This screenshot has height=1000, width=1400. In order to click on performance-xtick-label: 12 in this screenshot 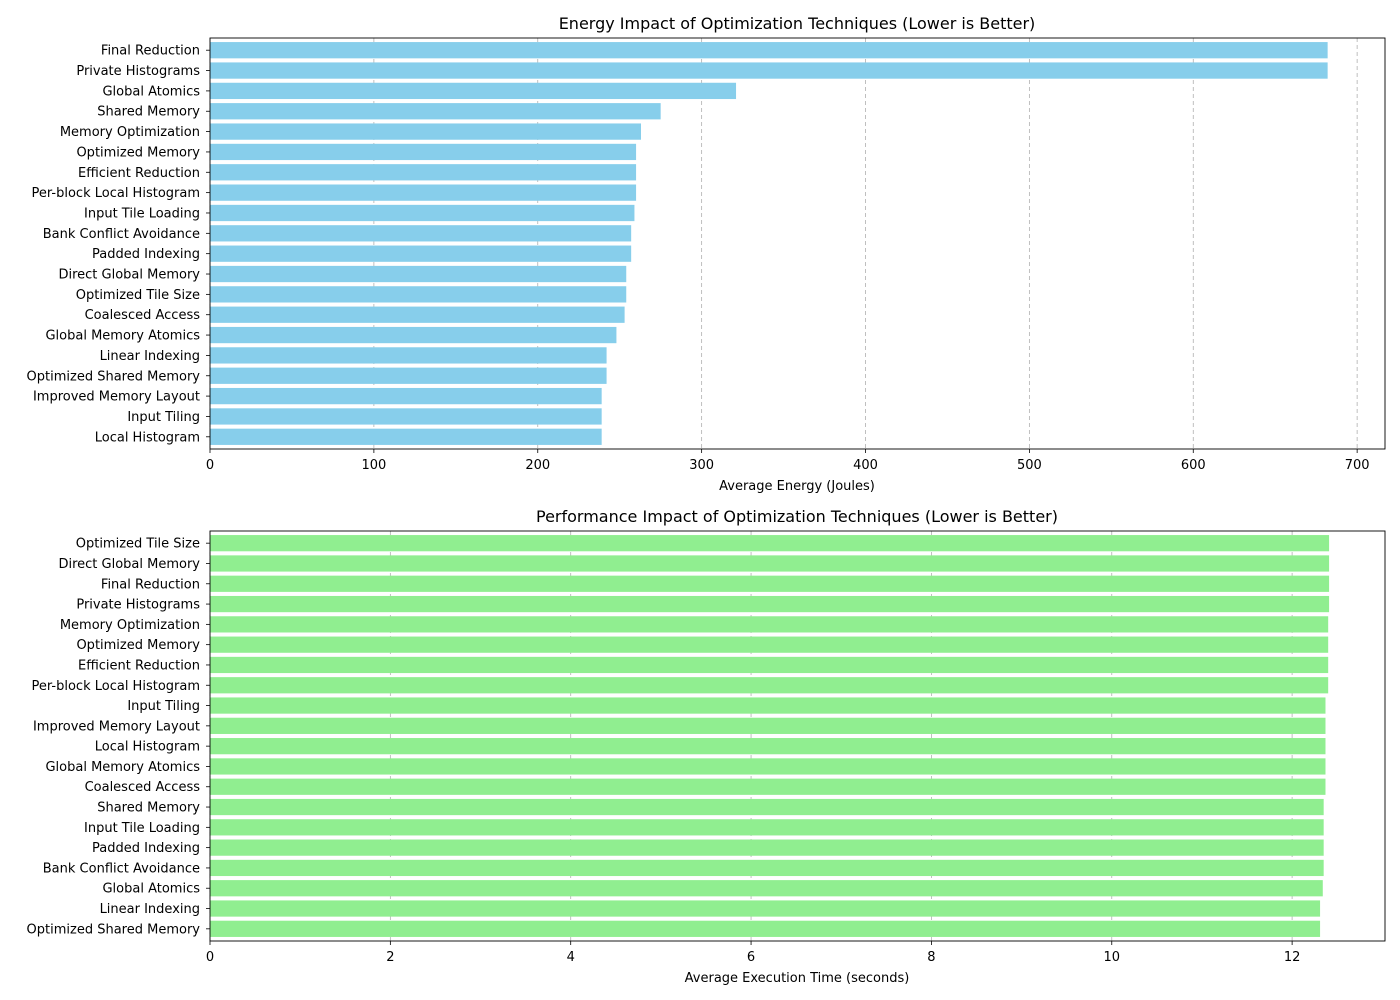, I will do `click(1292, 957)`.